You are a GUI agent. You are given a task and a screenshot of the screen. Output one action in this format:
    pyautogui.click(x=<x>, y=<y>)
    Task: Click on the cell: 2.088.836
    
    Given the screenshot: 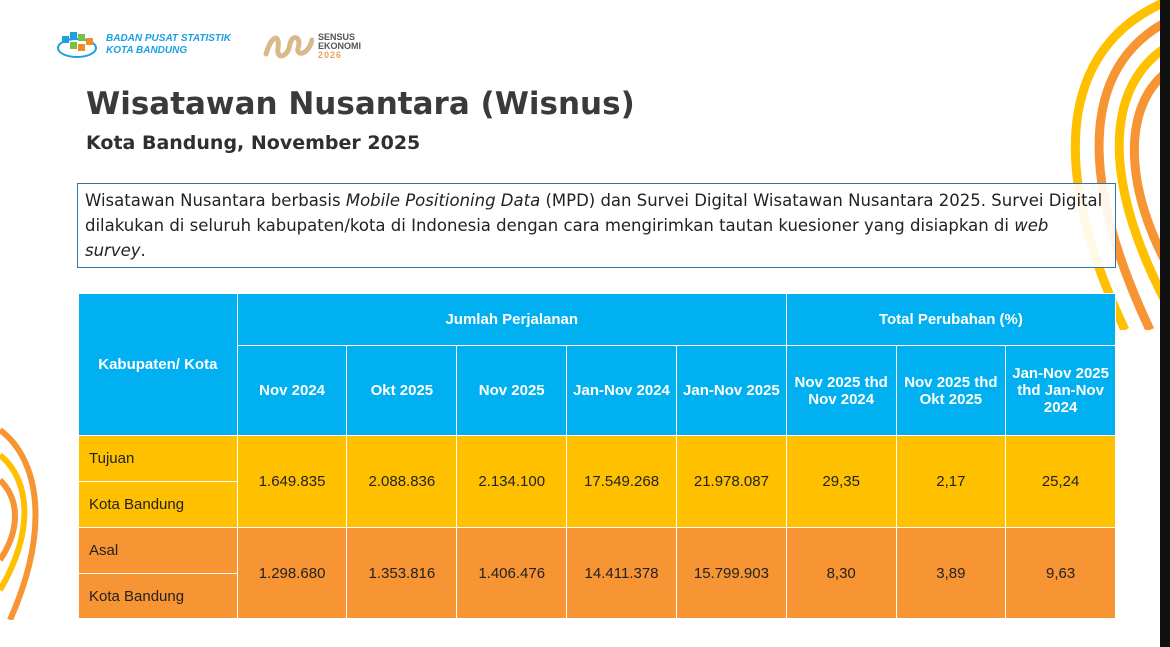 What is the action you would take?
    pyautogui.click(x=402, y=481)
    